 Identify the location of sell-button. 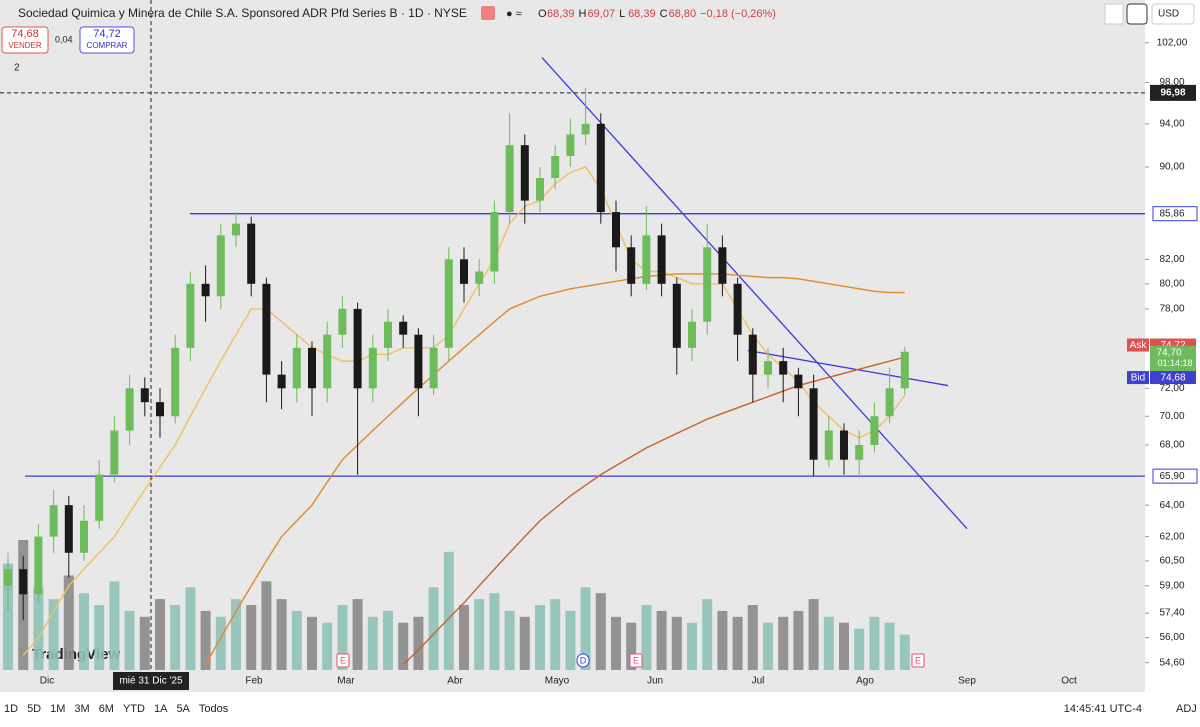
(25, 40).